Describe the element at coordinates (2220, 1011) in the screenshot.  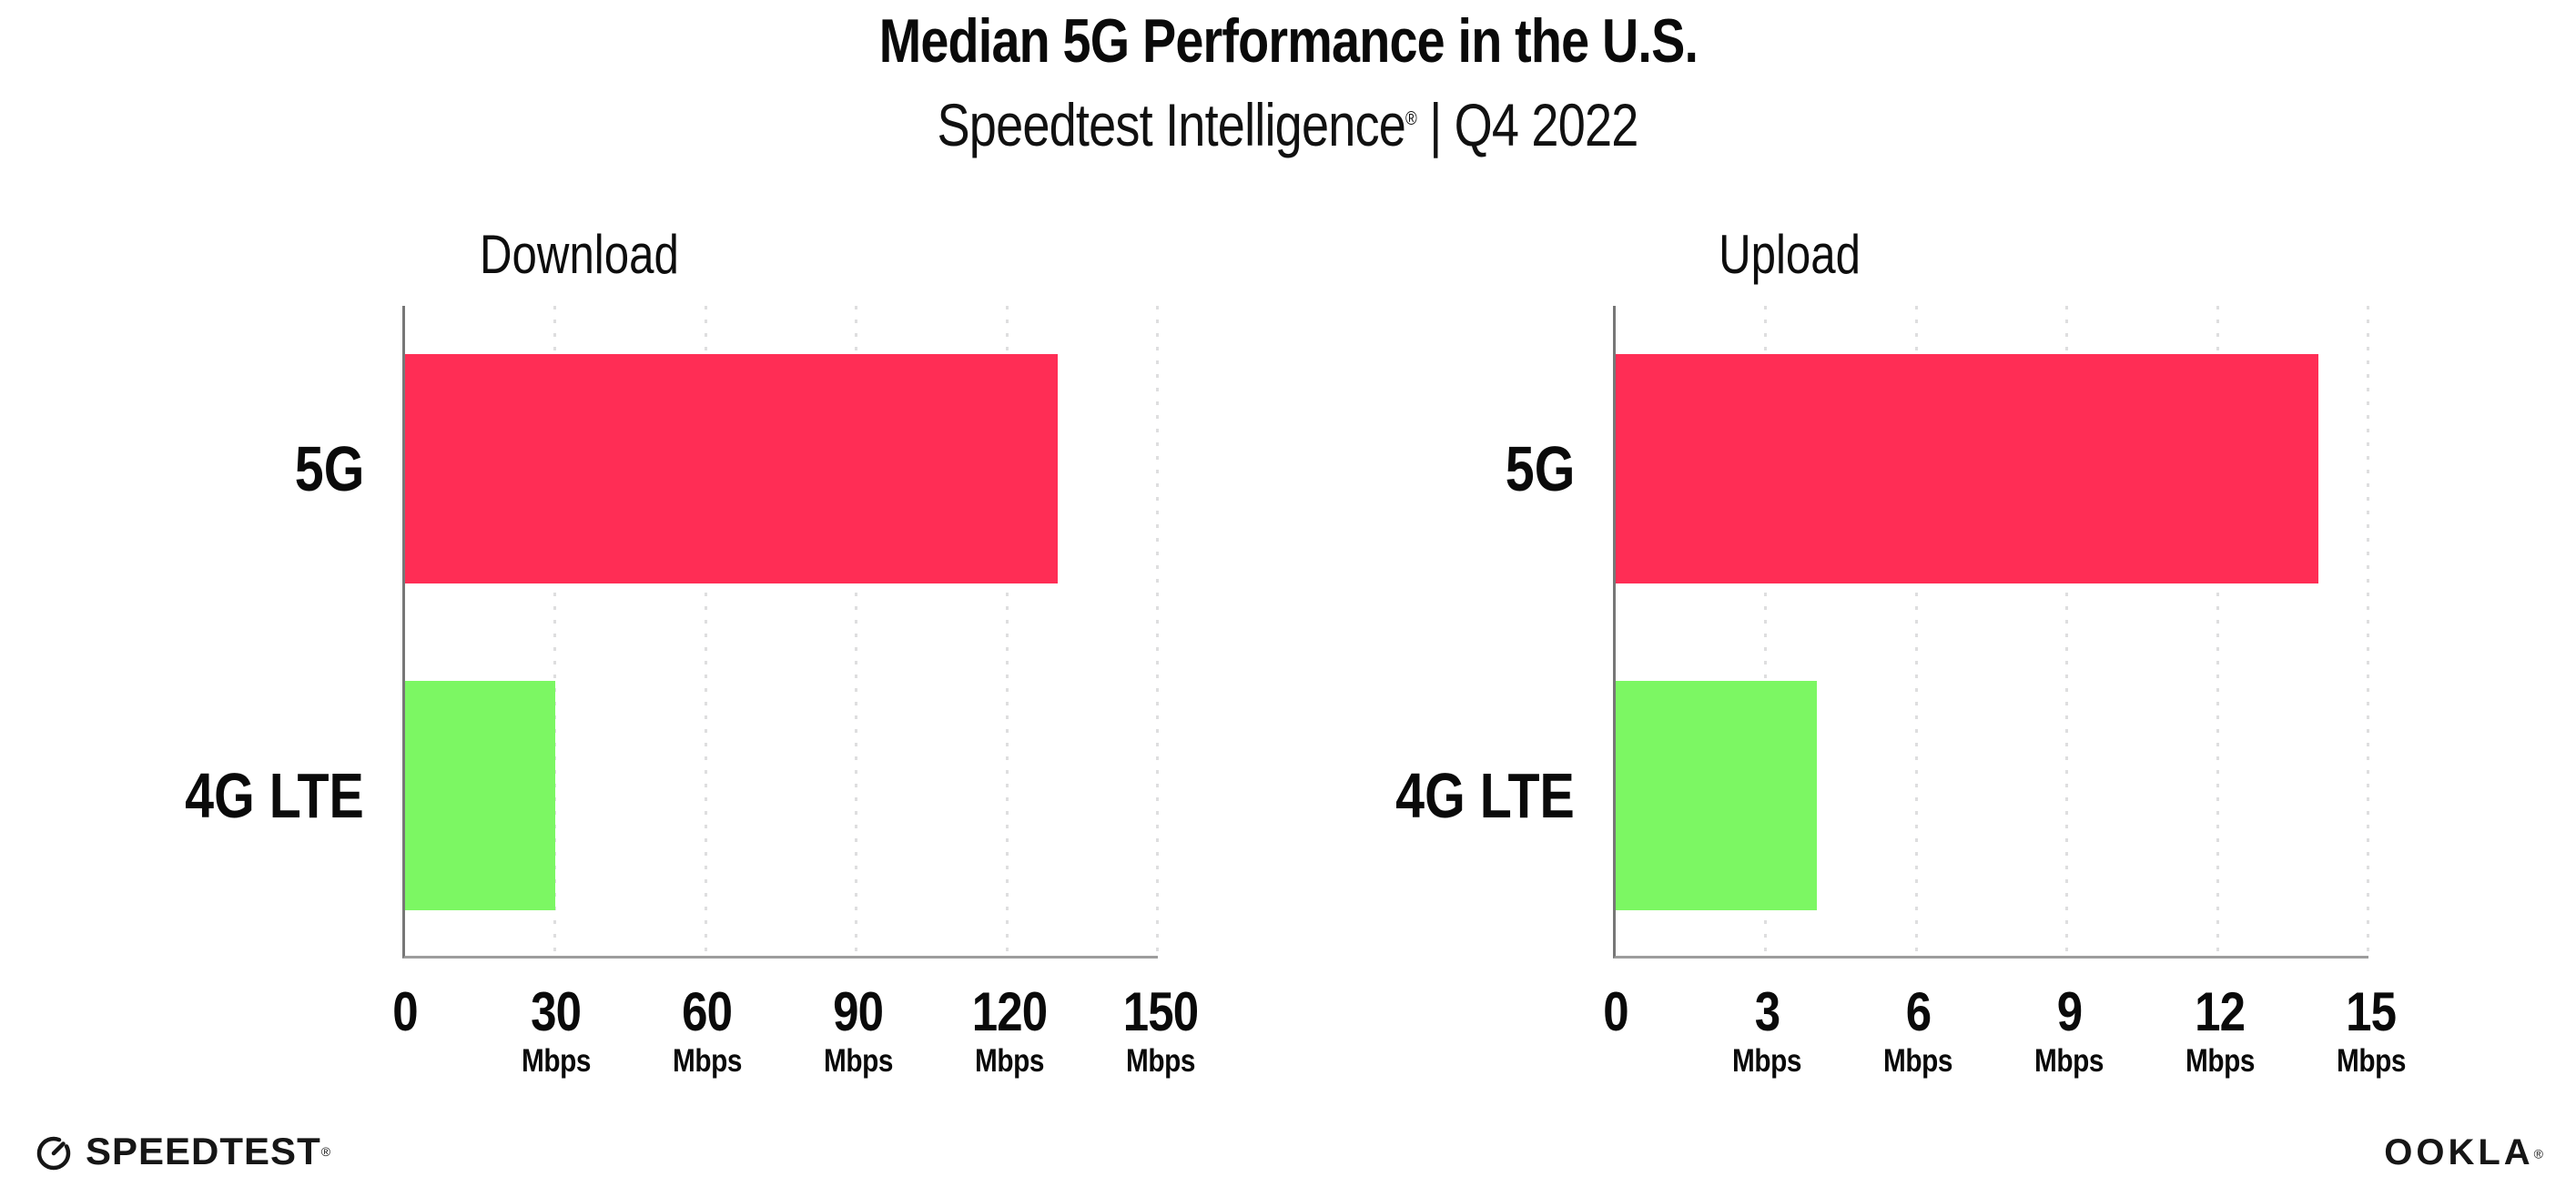
I see `axis-tick-label: 12` at that location.